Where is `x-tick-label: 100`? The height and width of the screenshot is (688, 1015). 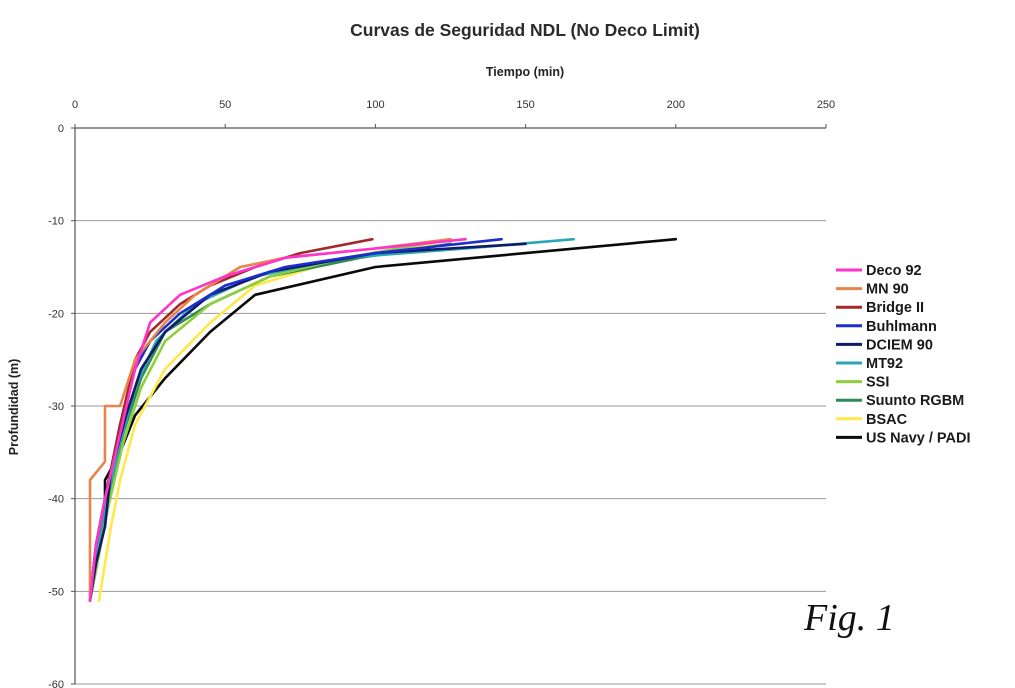
x-tick-label: 100 is located at coordinates (375, 105).